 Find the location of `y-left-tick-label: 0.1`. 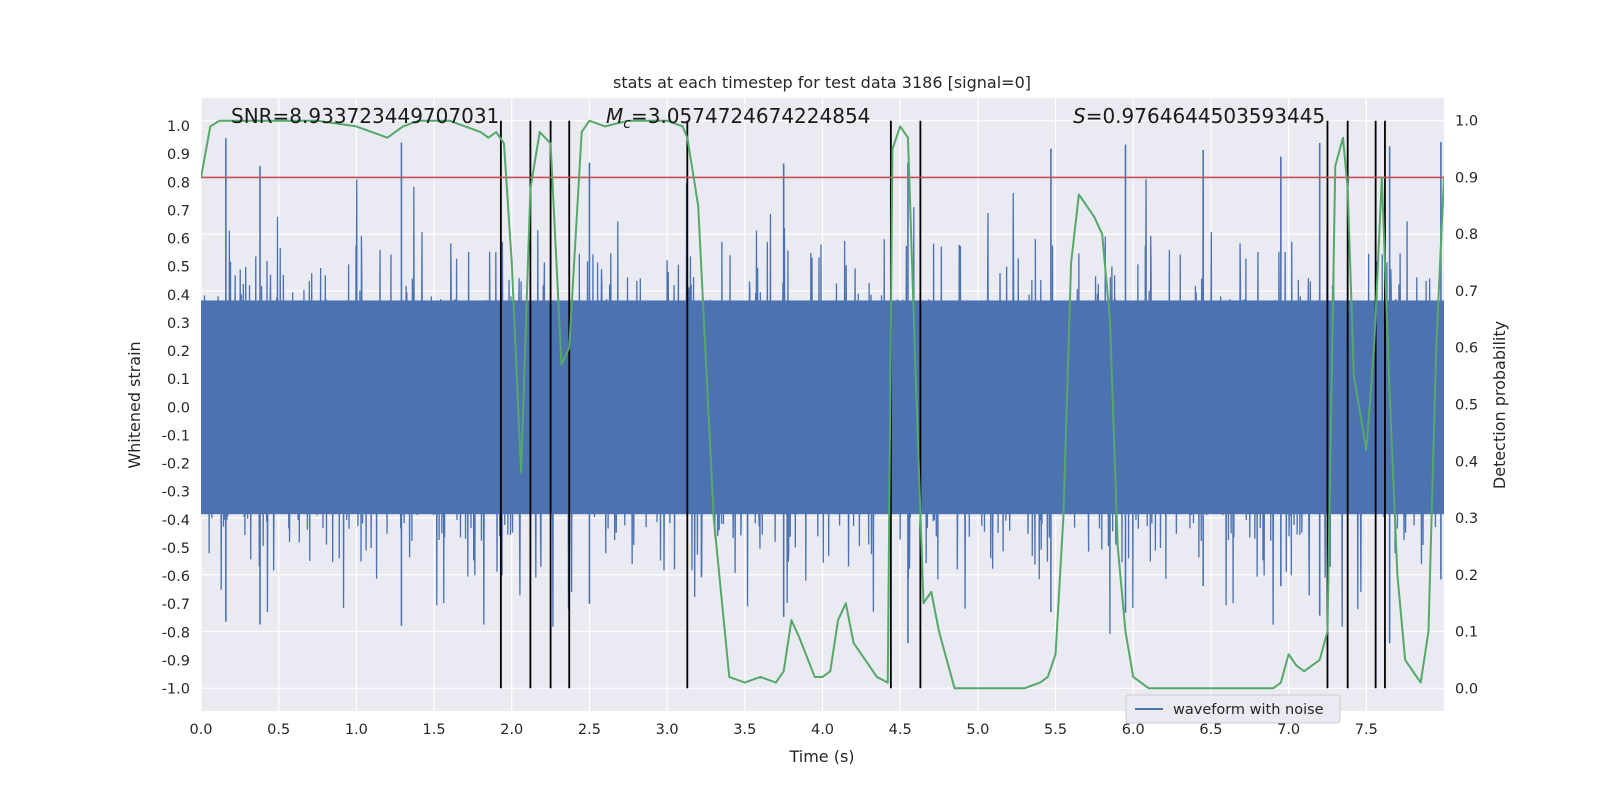

y-left-tick-label: 0.1 is located at coordinates (178, 380).